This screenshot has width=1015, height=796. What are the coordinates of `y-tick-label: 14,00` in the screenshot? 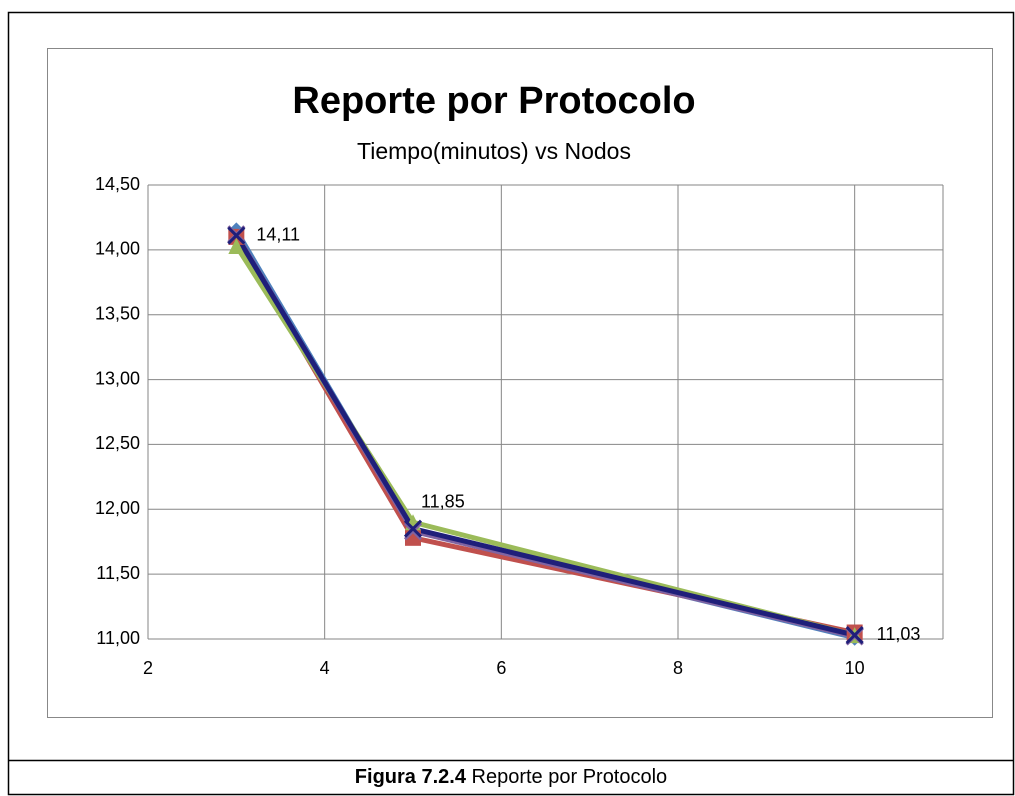 It's located at (117, 249).